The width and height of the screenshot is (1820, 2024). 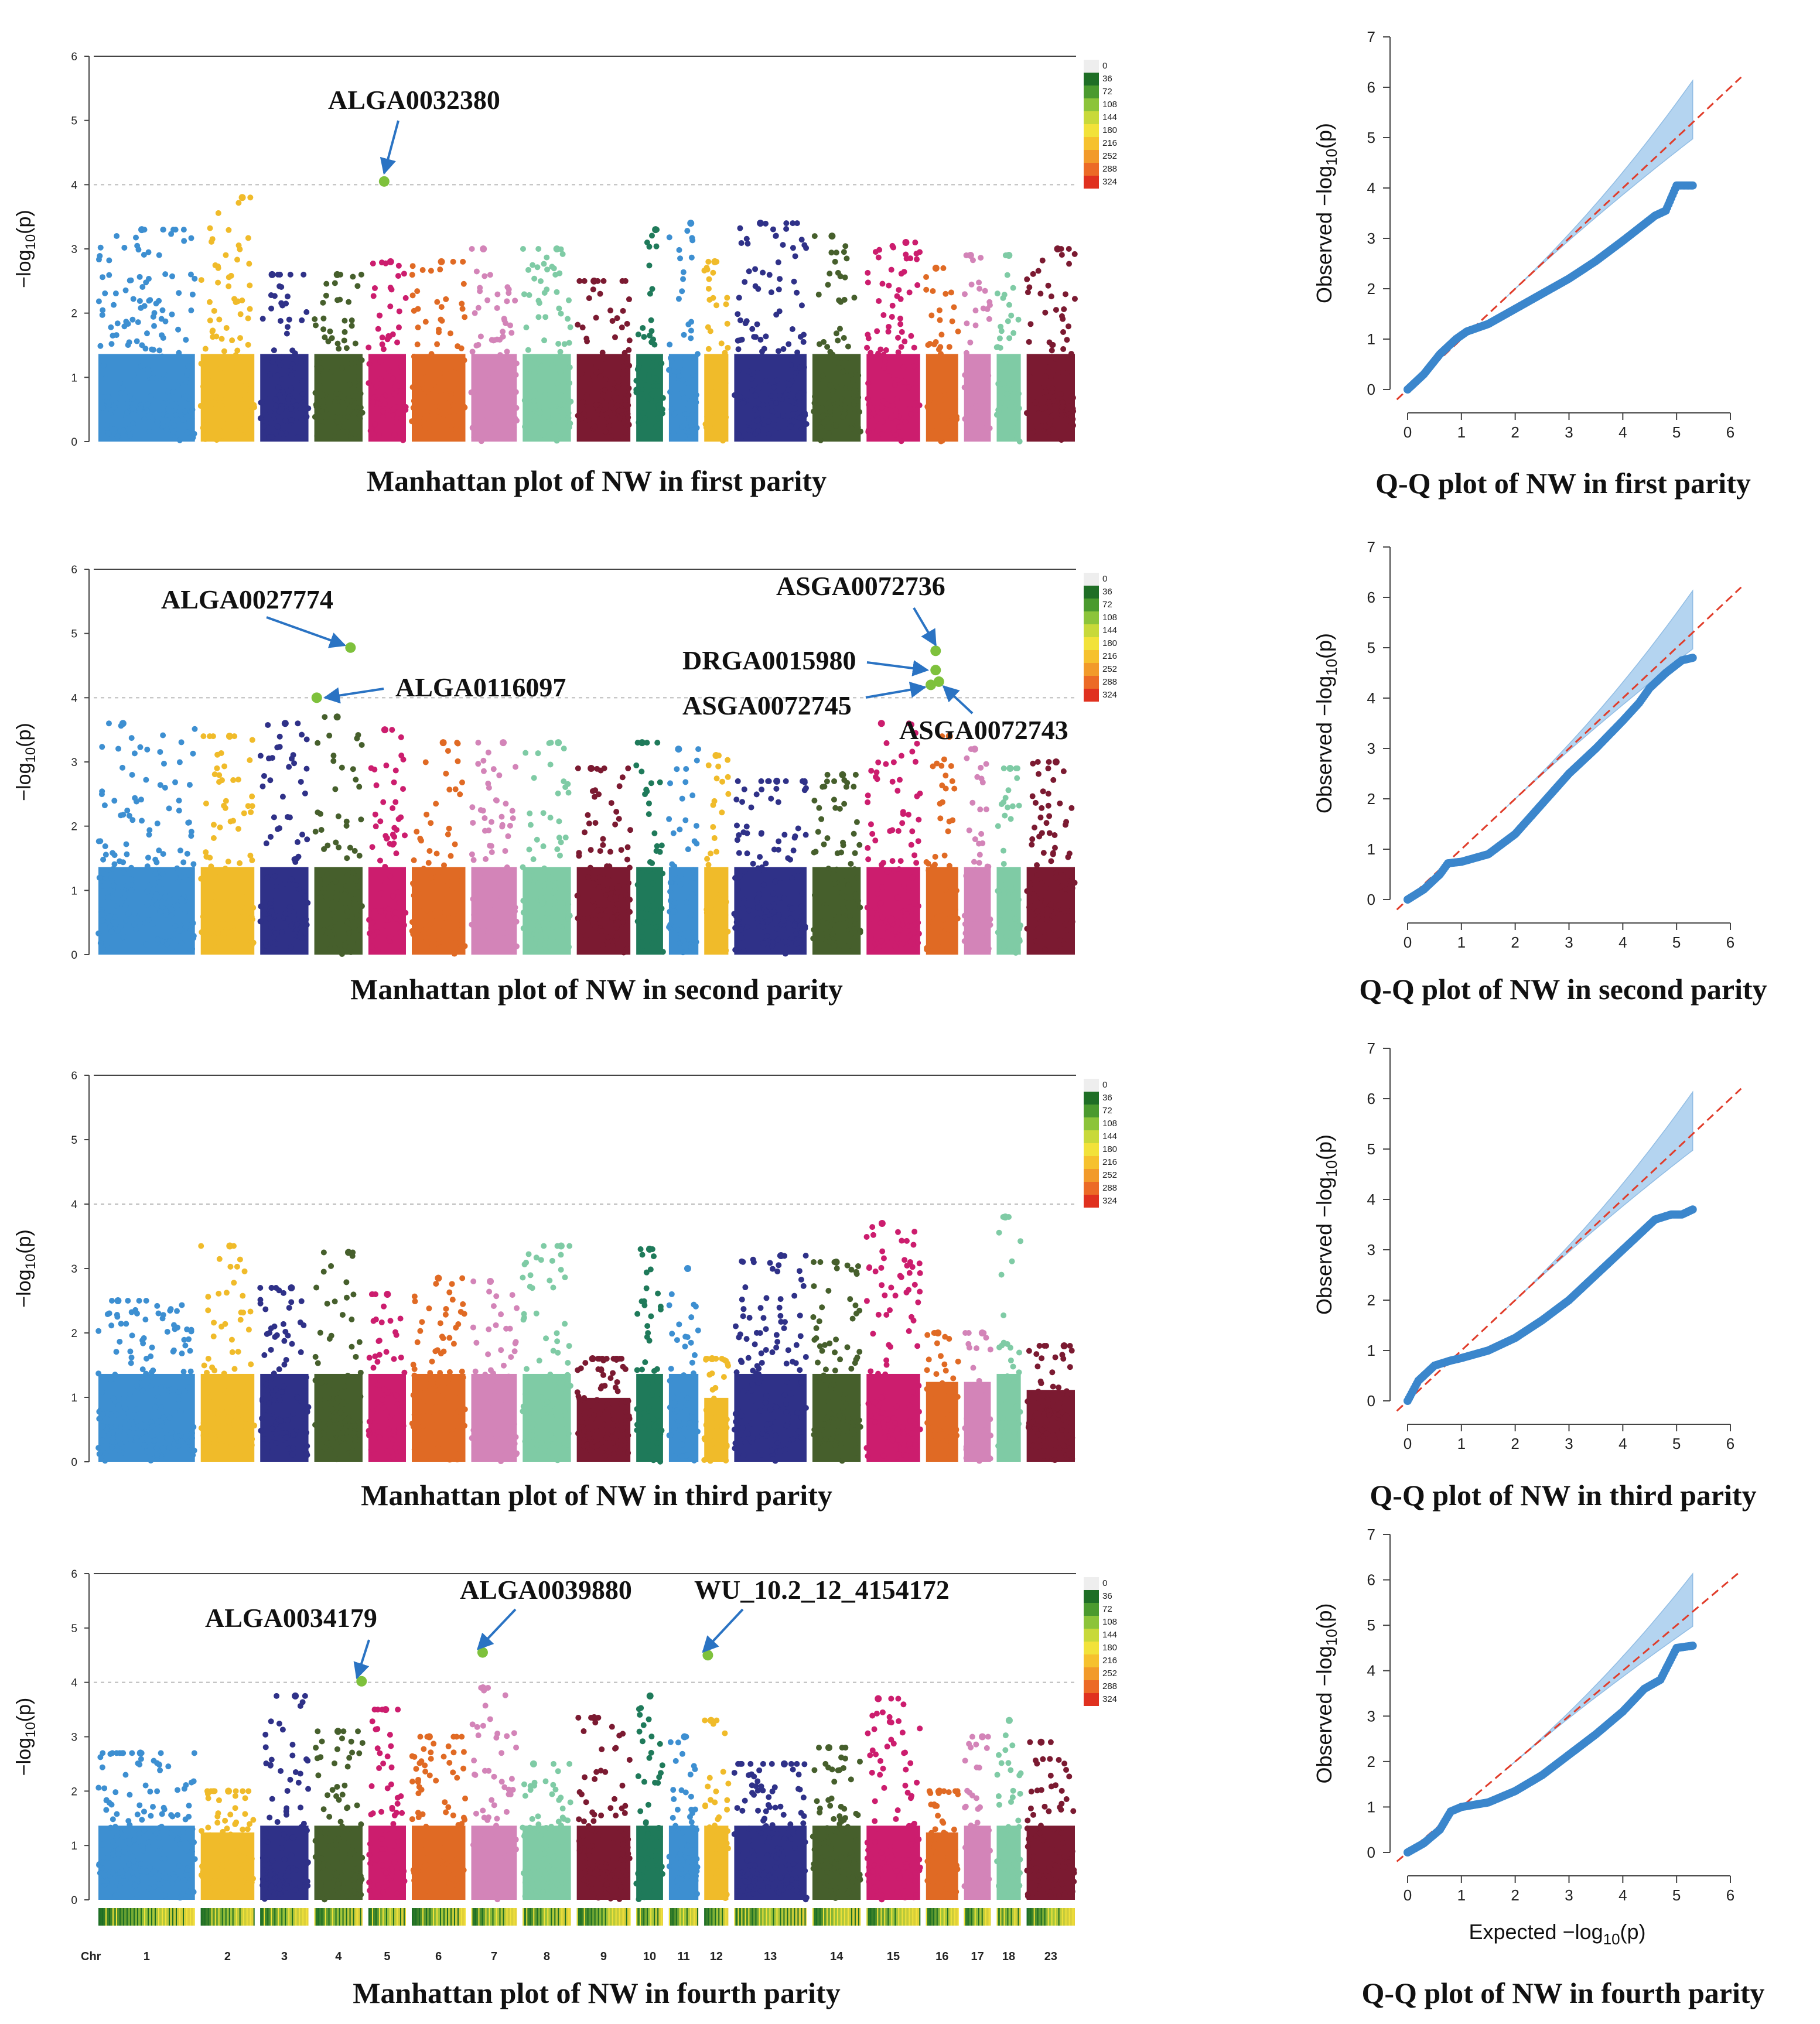 What do you see at coordinates (1107, 605) in the screenshot?
I see `legend-label-72: 72` at bounding box center [1107, 605].